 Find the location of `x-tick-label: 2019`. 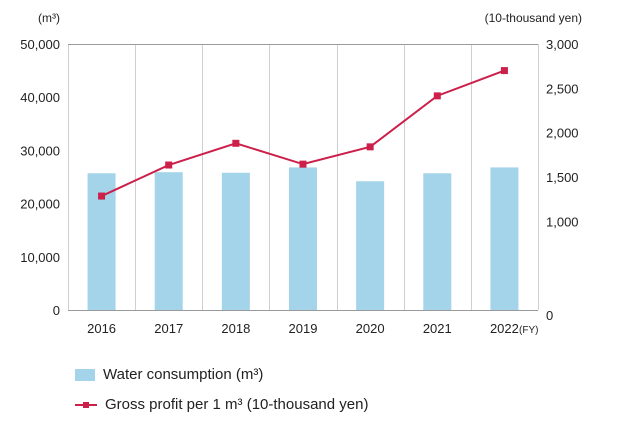

x-tick-label: 2019 is located at coordinates (303, 328).